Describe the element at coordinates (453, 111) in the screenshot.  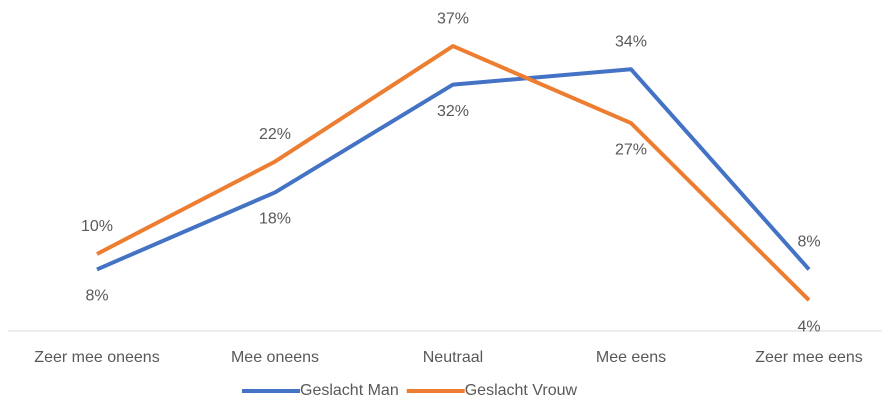
I see `data-label: 32%` at that location.